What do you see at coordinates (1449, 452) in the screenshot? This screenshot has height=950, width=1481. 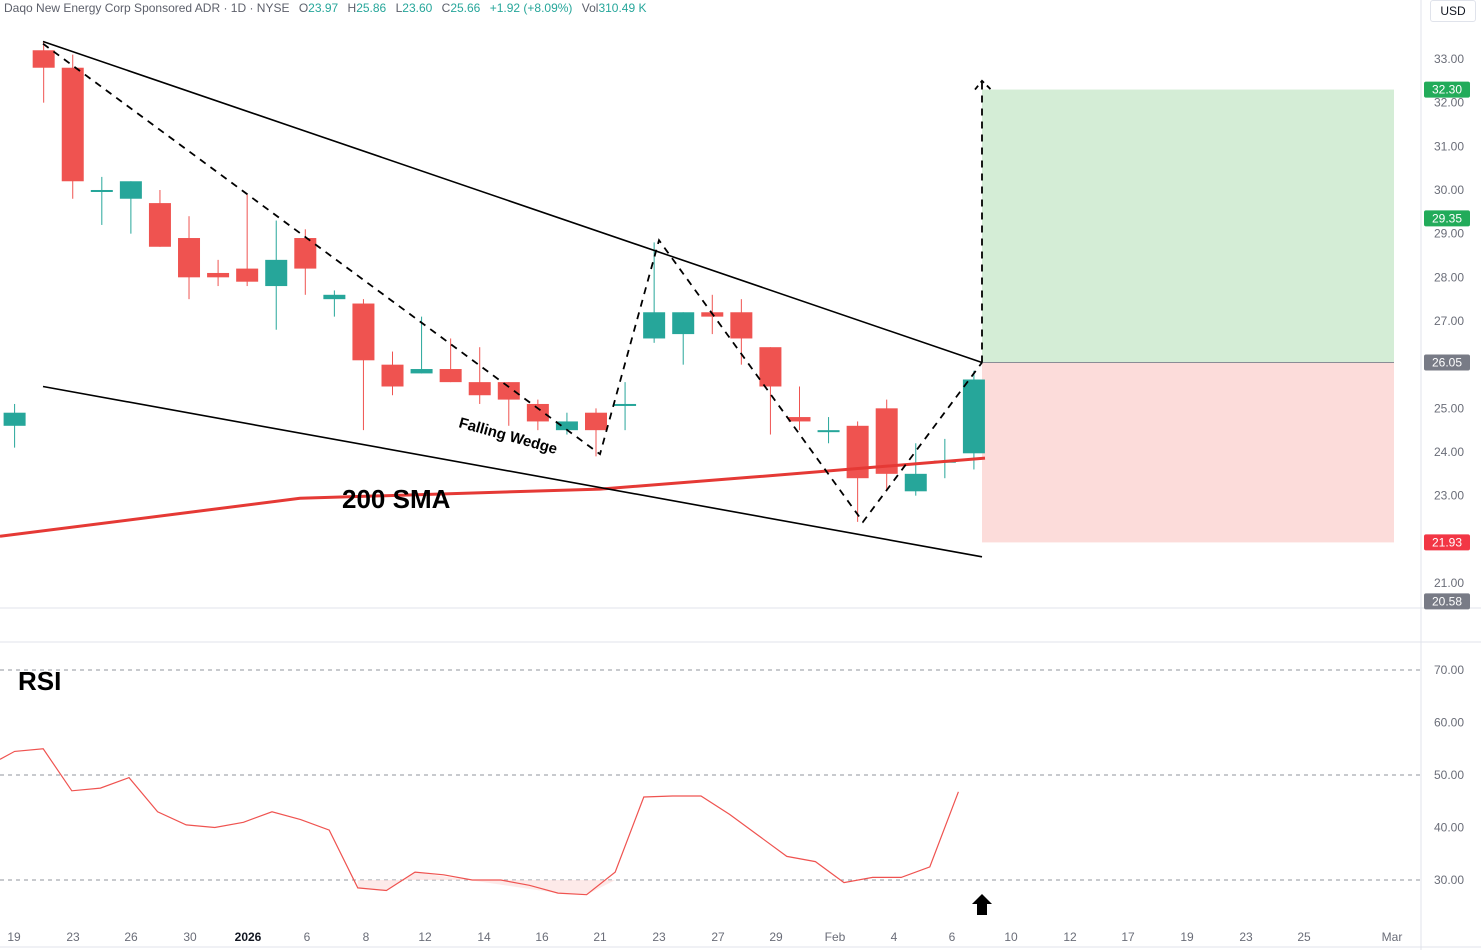 I see `price-tick-label: 24.00` at bounding box center [1449, 452].